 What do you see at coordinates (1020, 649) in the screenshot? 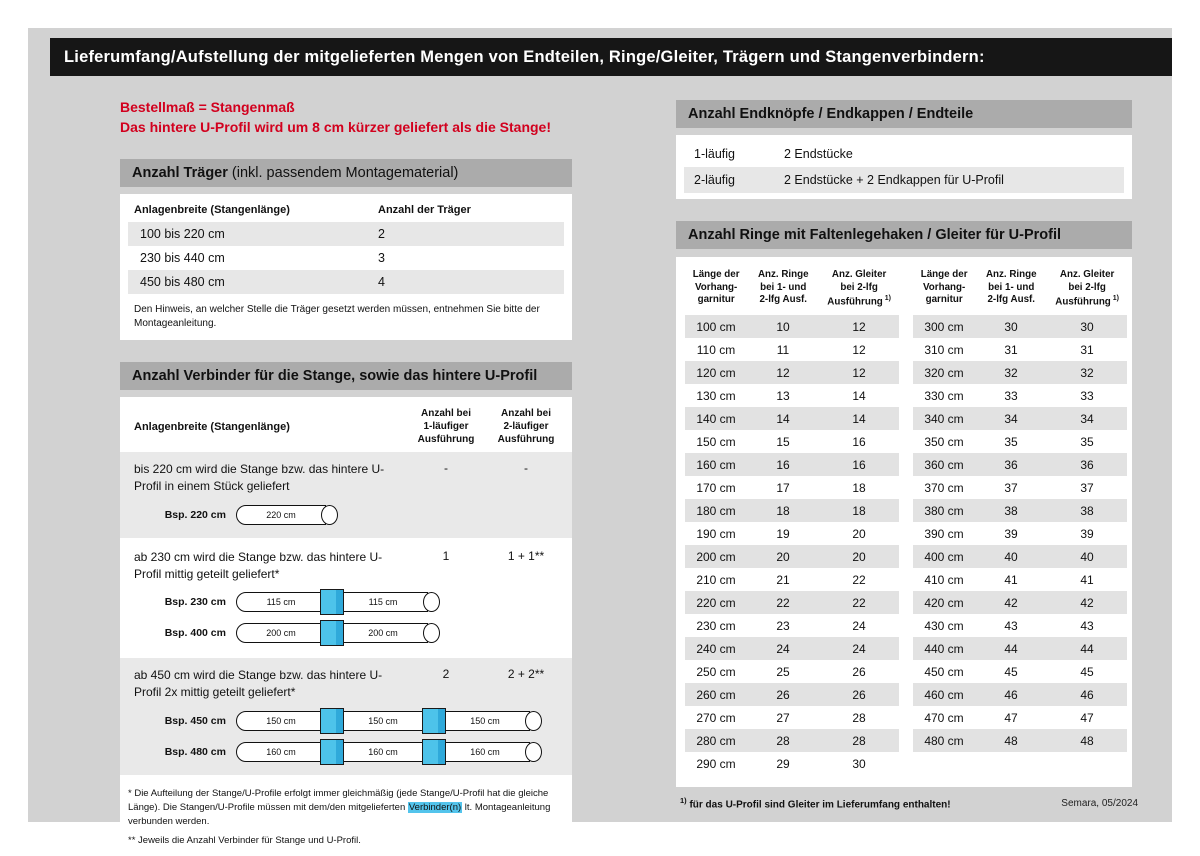
I see `ringe-row: 440 cm 44 44` at bounding box center [1020, 649].